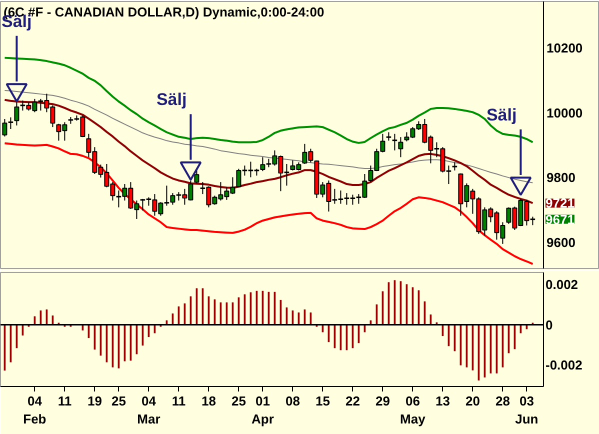  Describe the element at coordinates (382, 401) in the screenshot. I see `x-tick-label: 29` at that location.